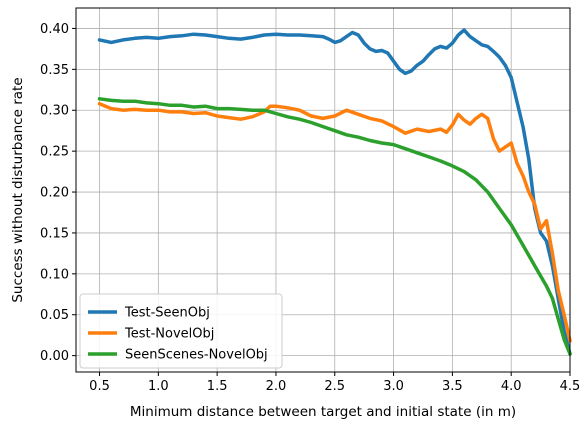  I want to click on y-tick-label: 0.35, so click(54, 70).